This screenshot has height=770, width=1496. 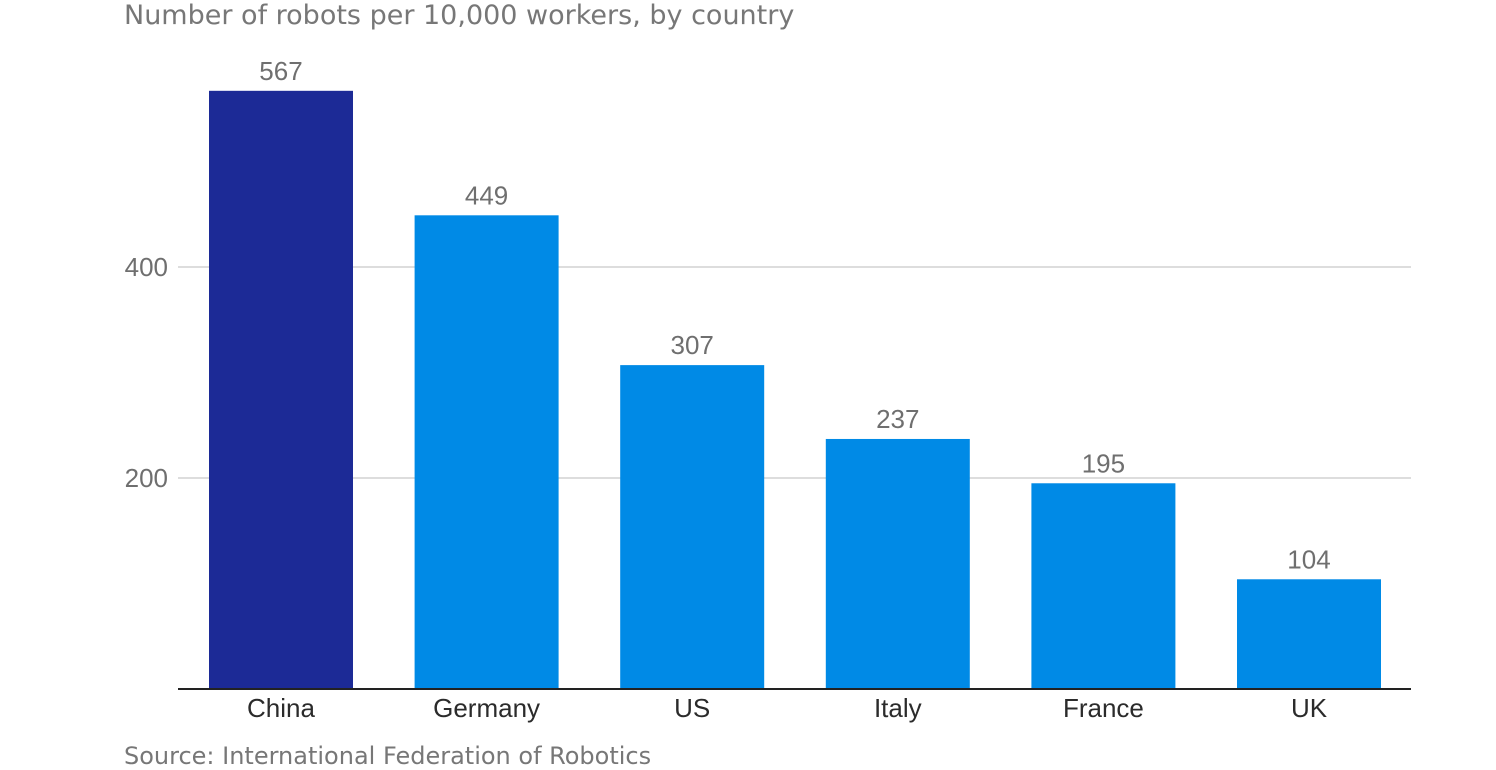 I want to click on bar-us, so click(x=692, y=527).